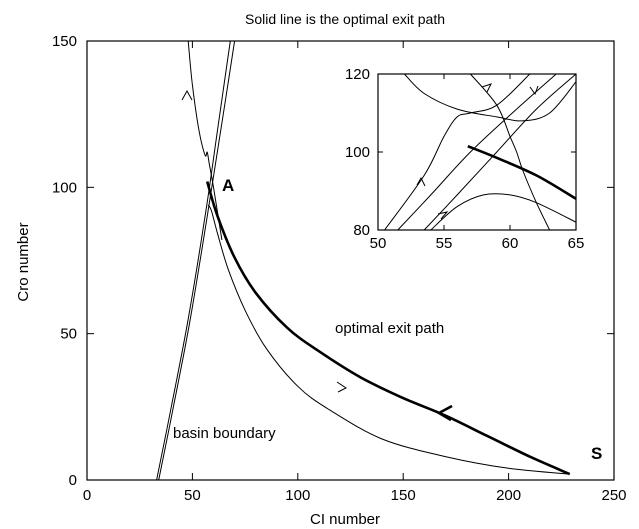 This screenshot has height=529, width=639. What do you see at coordinates (361, 230) in the screenshot?
I see `inset-y-tick-label-0: 80` at bounding box center [361, 230].